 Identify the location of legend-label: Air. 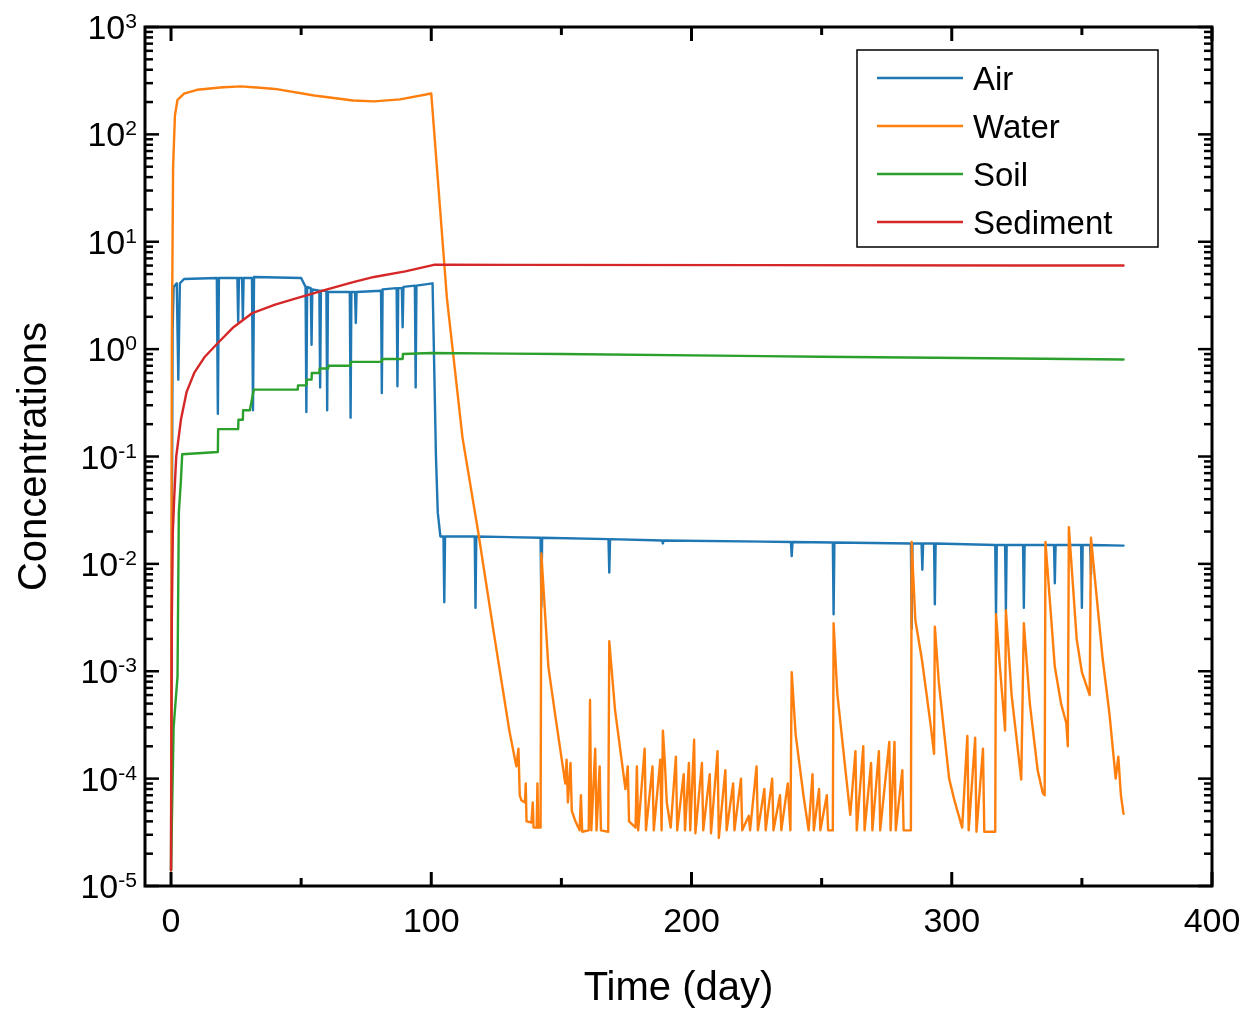
(993, 78).